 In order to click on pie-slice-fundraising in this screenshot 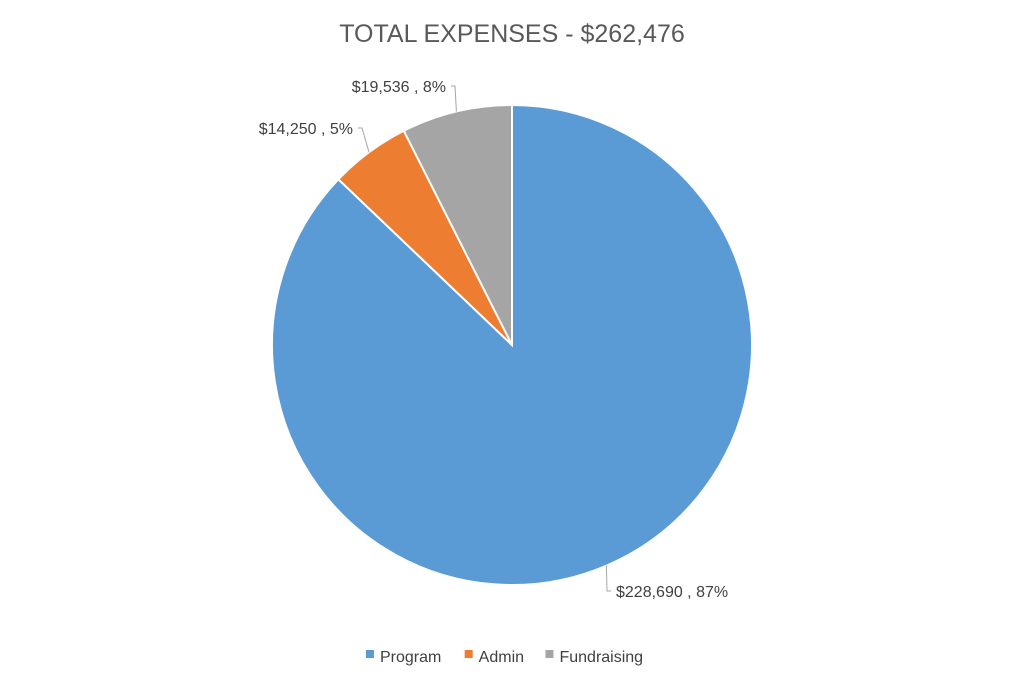, I will do `click(457, 224)`.